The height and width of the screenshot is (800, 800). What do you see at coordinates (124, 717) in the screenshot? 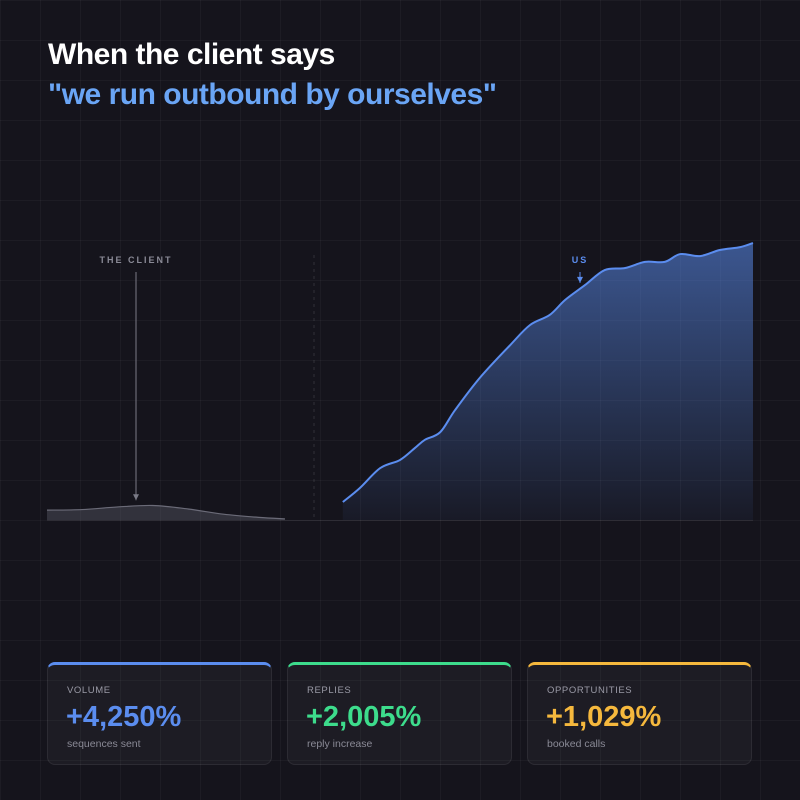
I see `stat-value: +4,250%` at bounding box center [124, 717].